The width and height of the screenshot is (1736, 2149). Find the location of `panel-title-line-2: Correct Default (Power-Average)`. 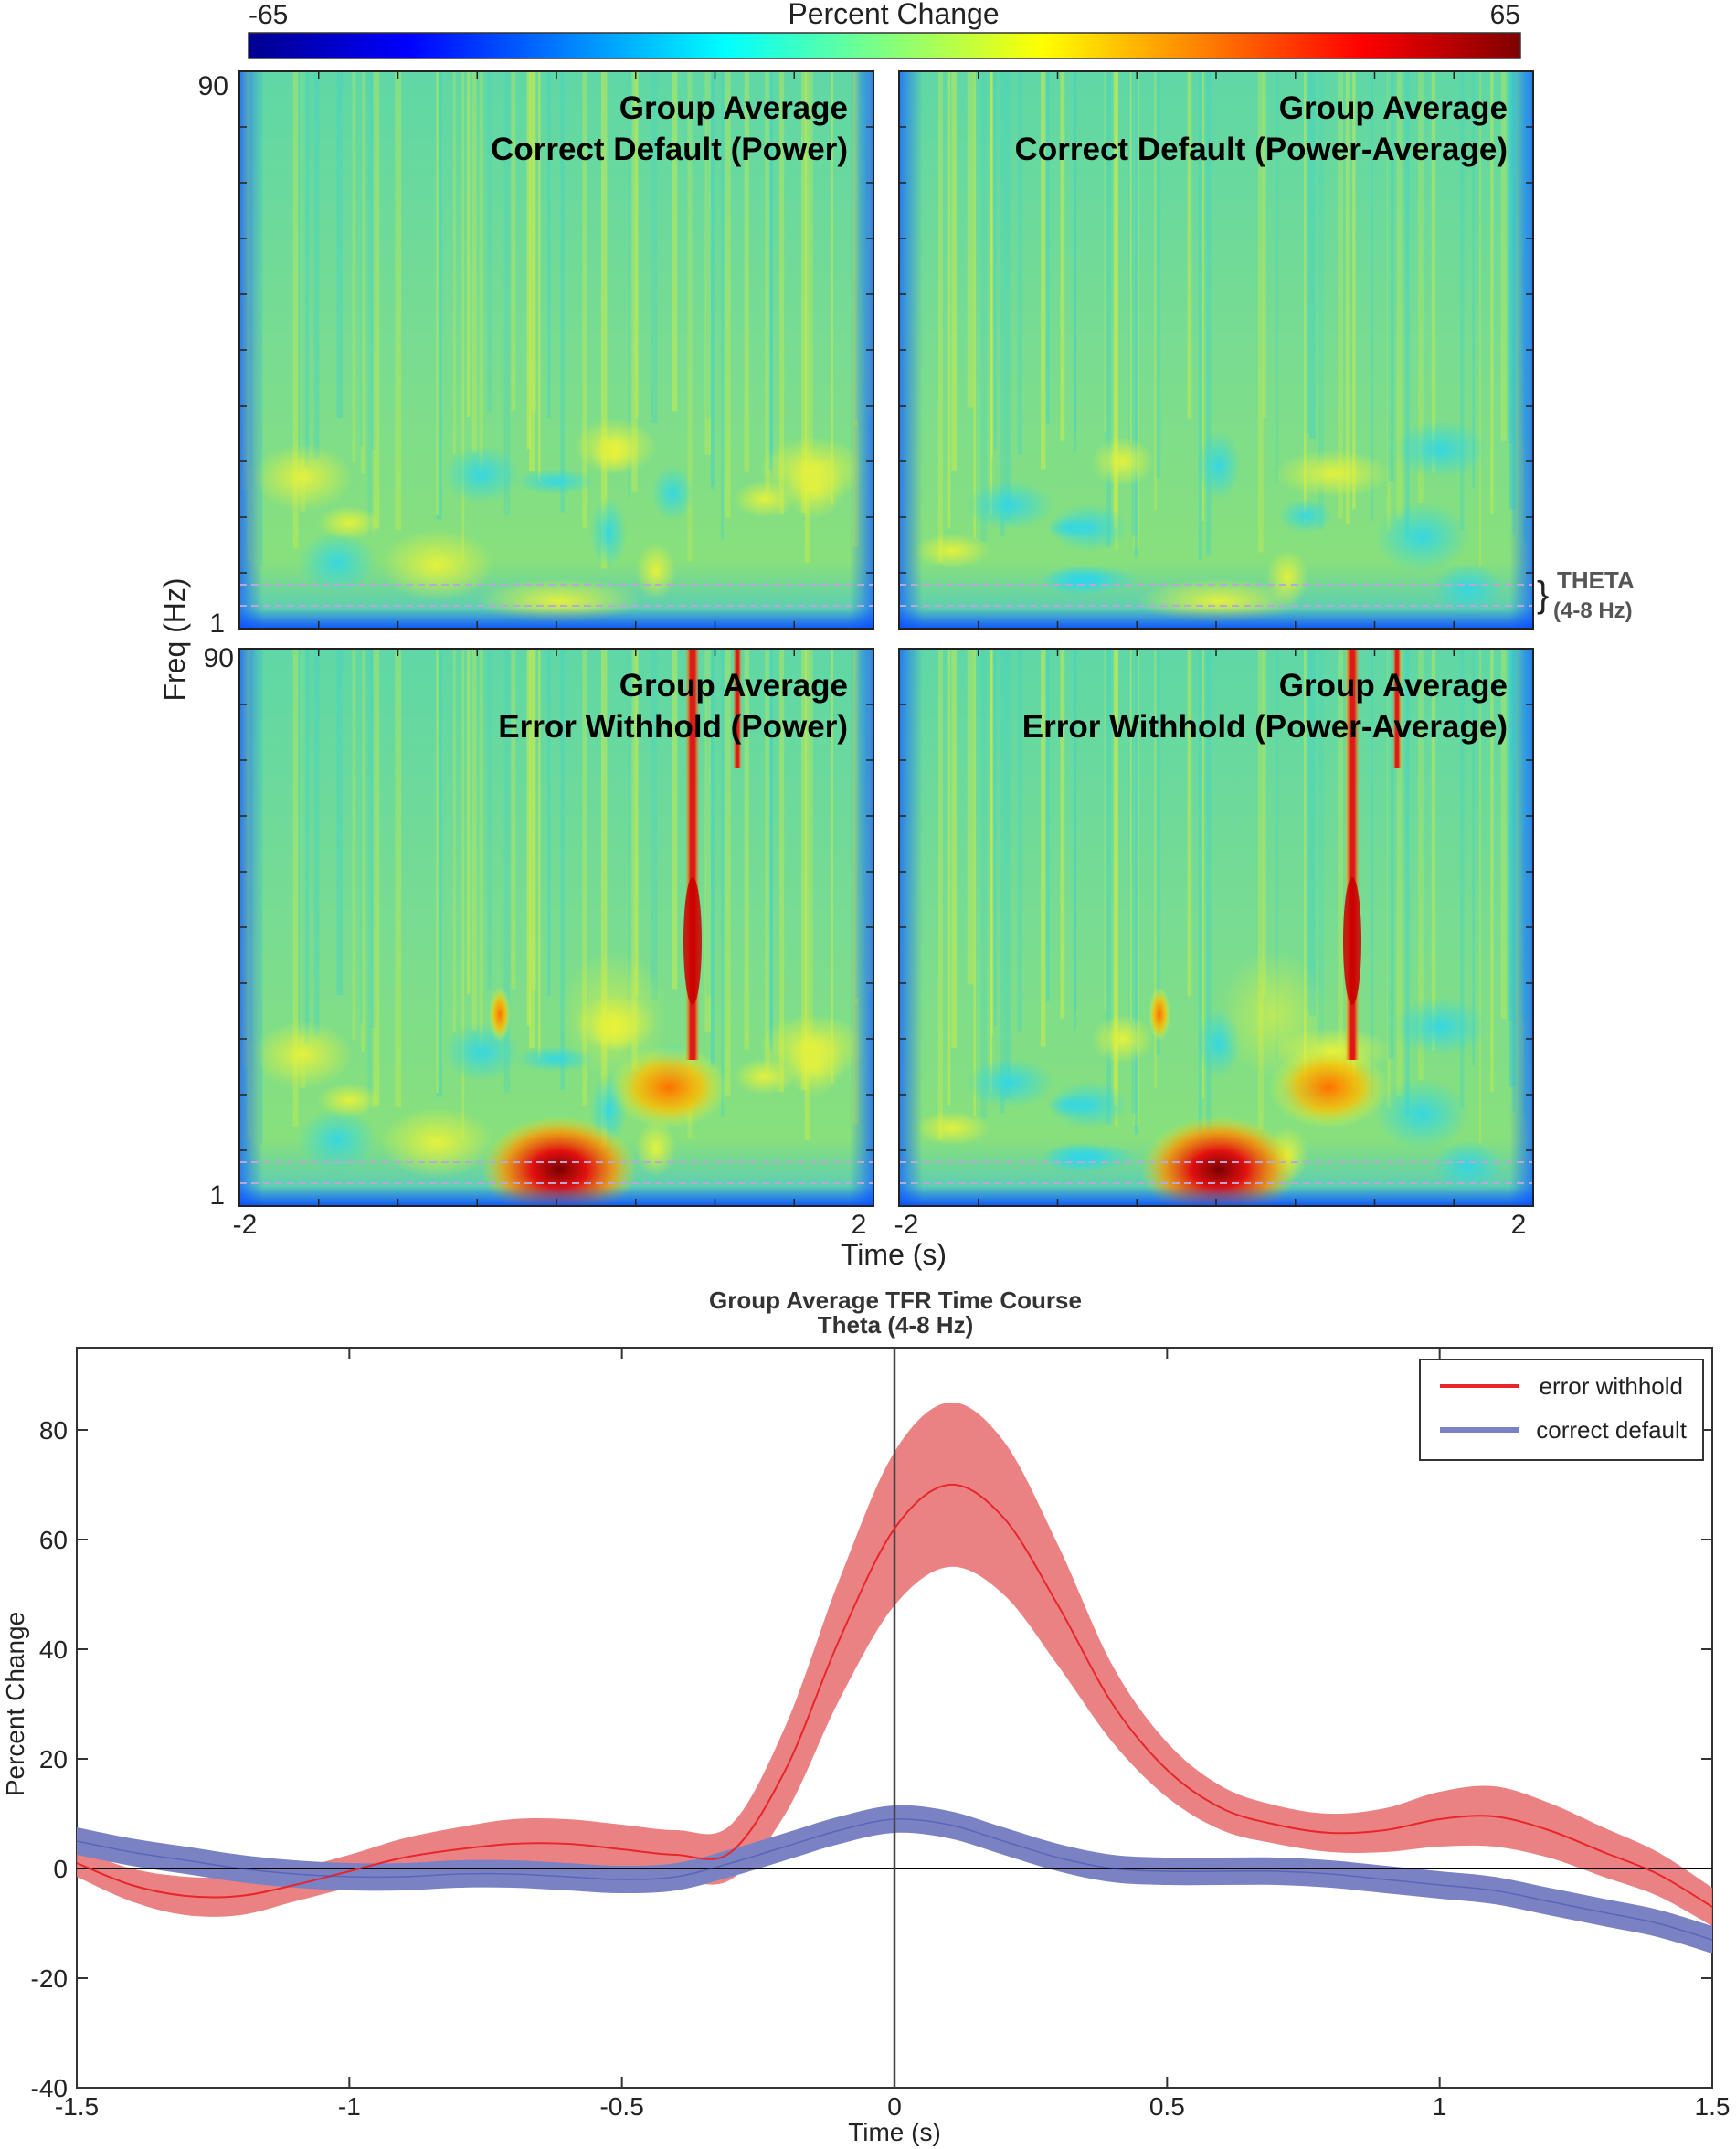

panel-title-line-2: Correct Default (Power-Average) is located at coordinates (1261, 149).